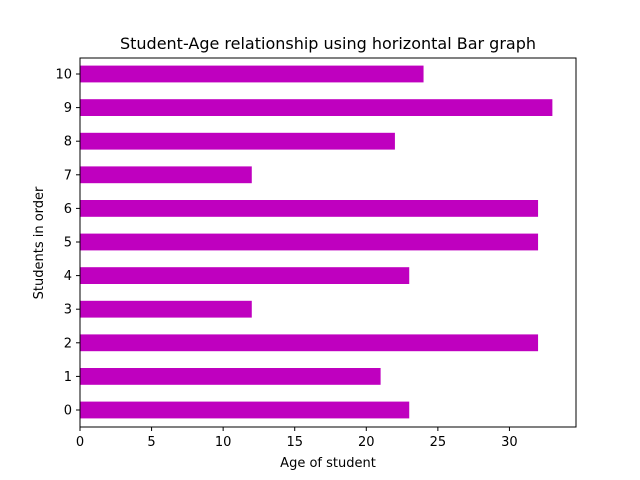  What do you see at coordinates (68, 377) in the screenshot?
I see `y-tick-label: 1` at bounding box center [68, 377].